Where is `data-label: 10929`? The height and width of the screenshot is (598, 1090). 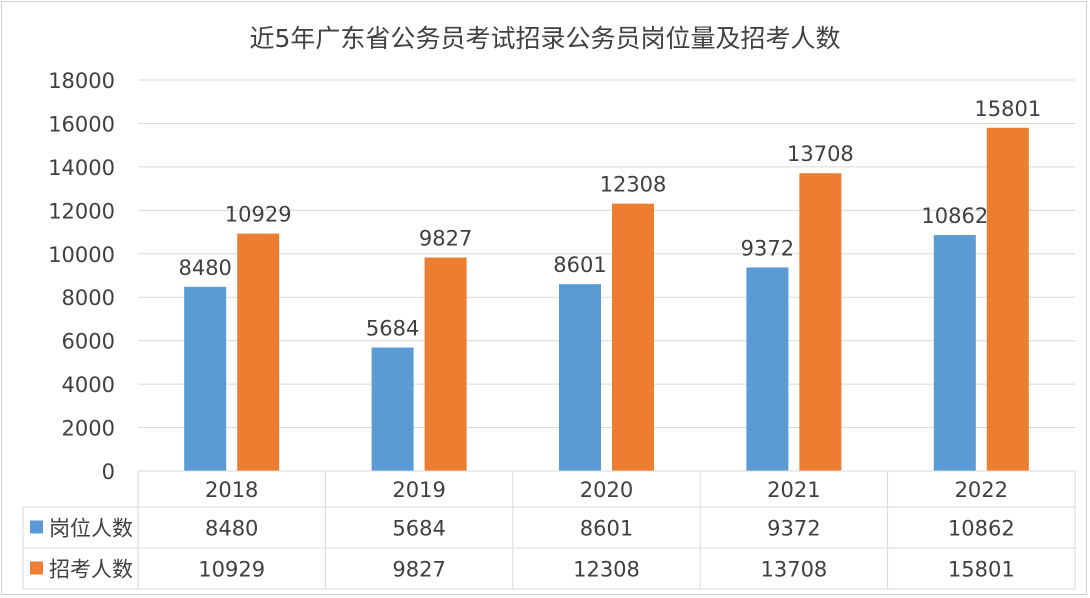
data-label: 10929 is located at coordinates (258, 215).